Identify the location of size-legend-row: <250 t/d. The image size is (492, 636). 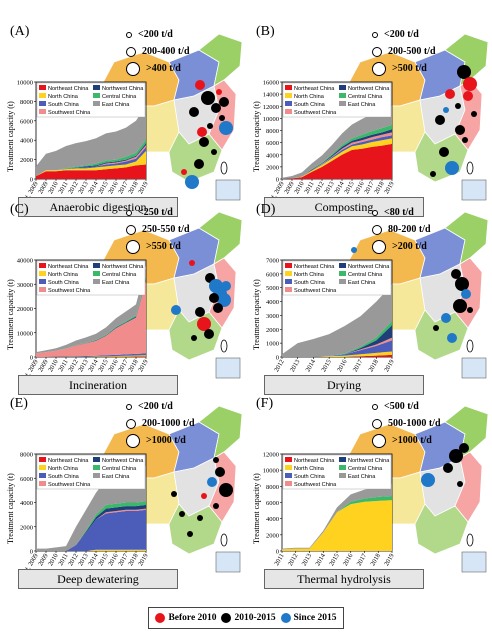
(158, 212).